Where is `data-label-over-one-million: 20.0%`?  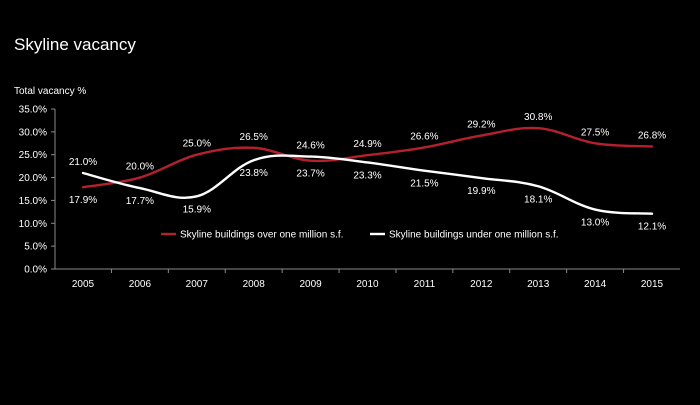
data-label-over-one-million: 20.0% is located at coordinates (140, 167).